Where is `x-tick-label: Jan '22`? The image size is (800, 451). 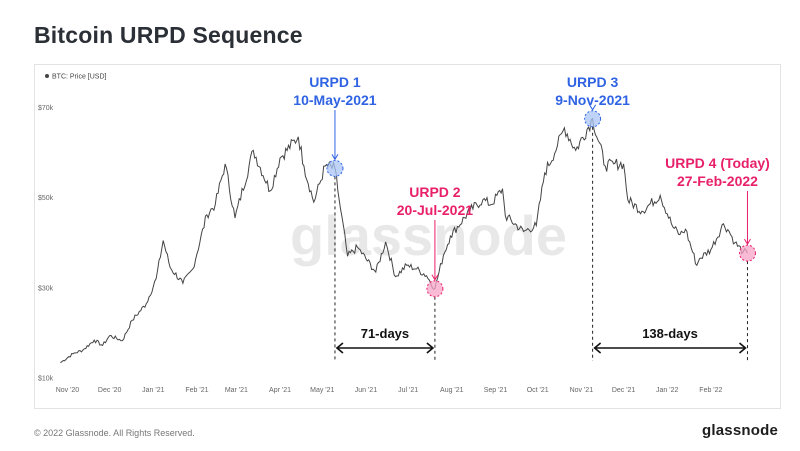
x-tick-label: Jan '22 is located at coordinates (667, 390).